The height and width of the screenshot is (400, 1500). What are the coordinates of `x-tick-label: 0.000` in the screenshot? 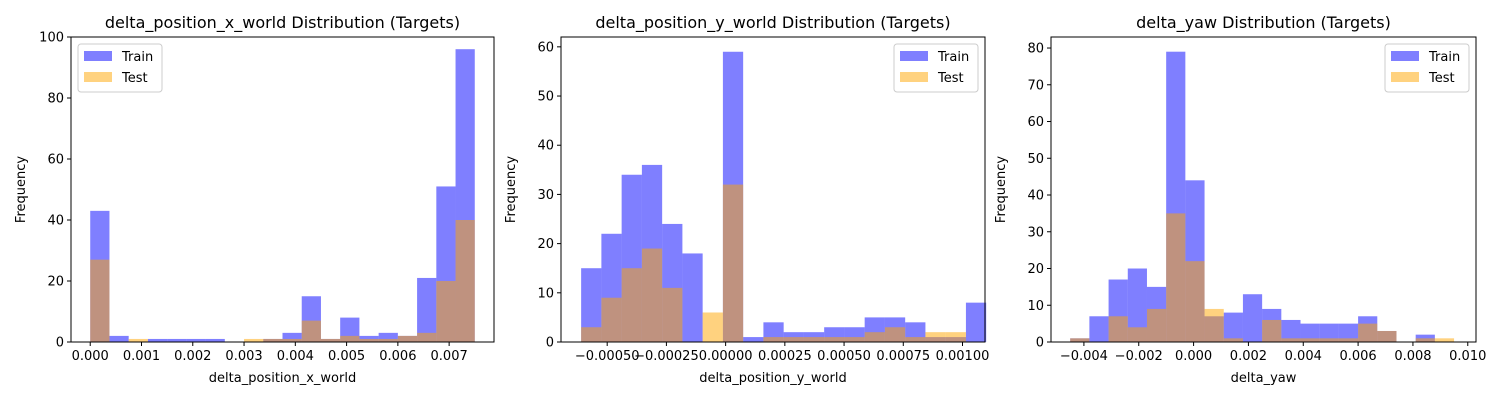 It's located at (1193, 356).